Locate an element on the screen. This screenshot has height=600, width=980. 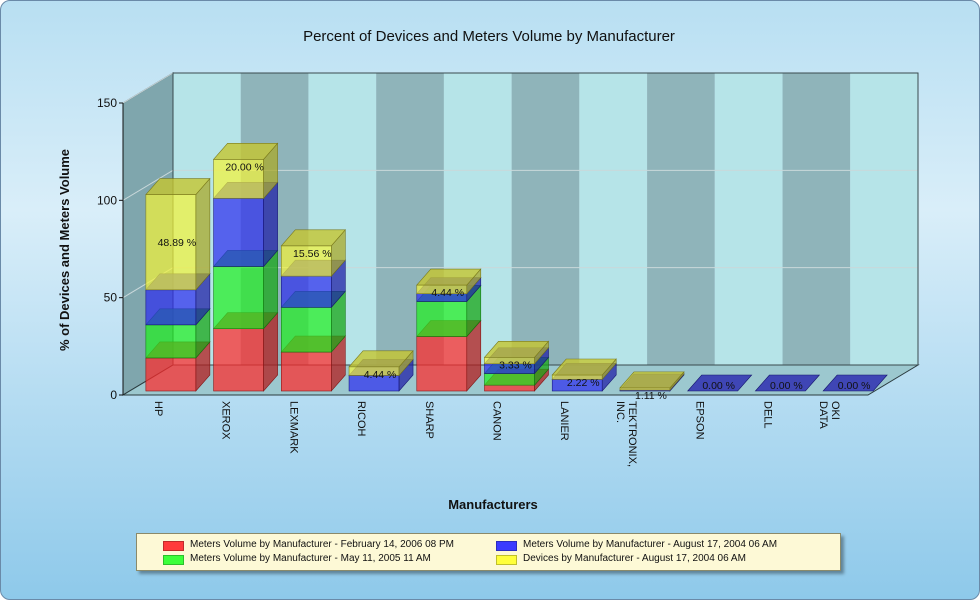
legend-swatch-green is located at coordinates (173, 560).